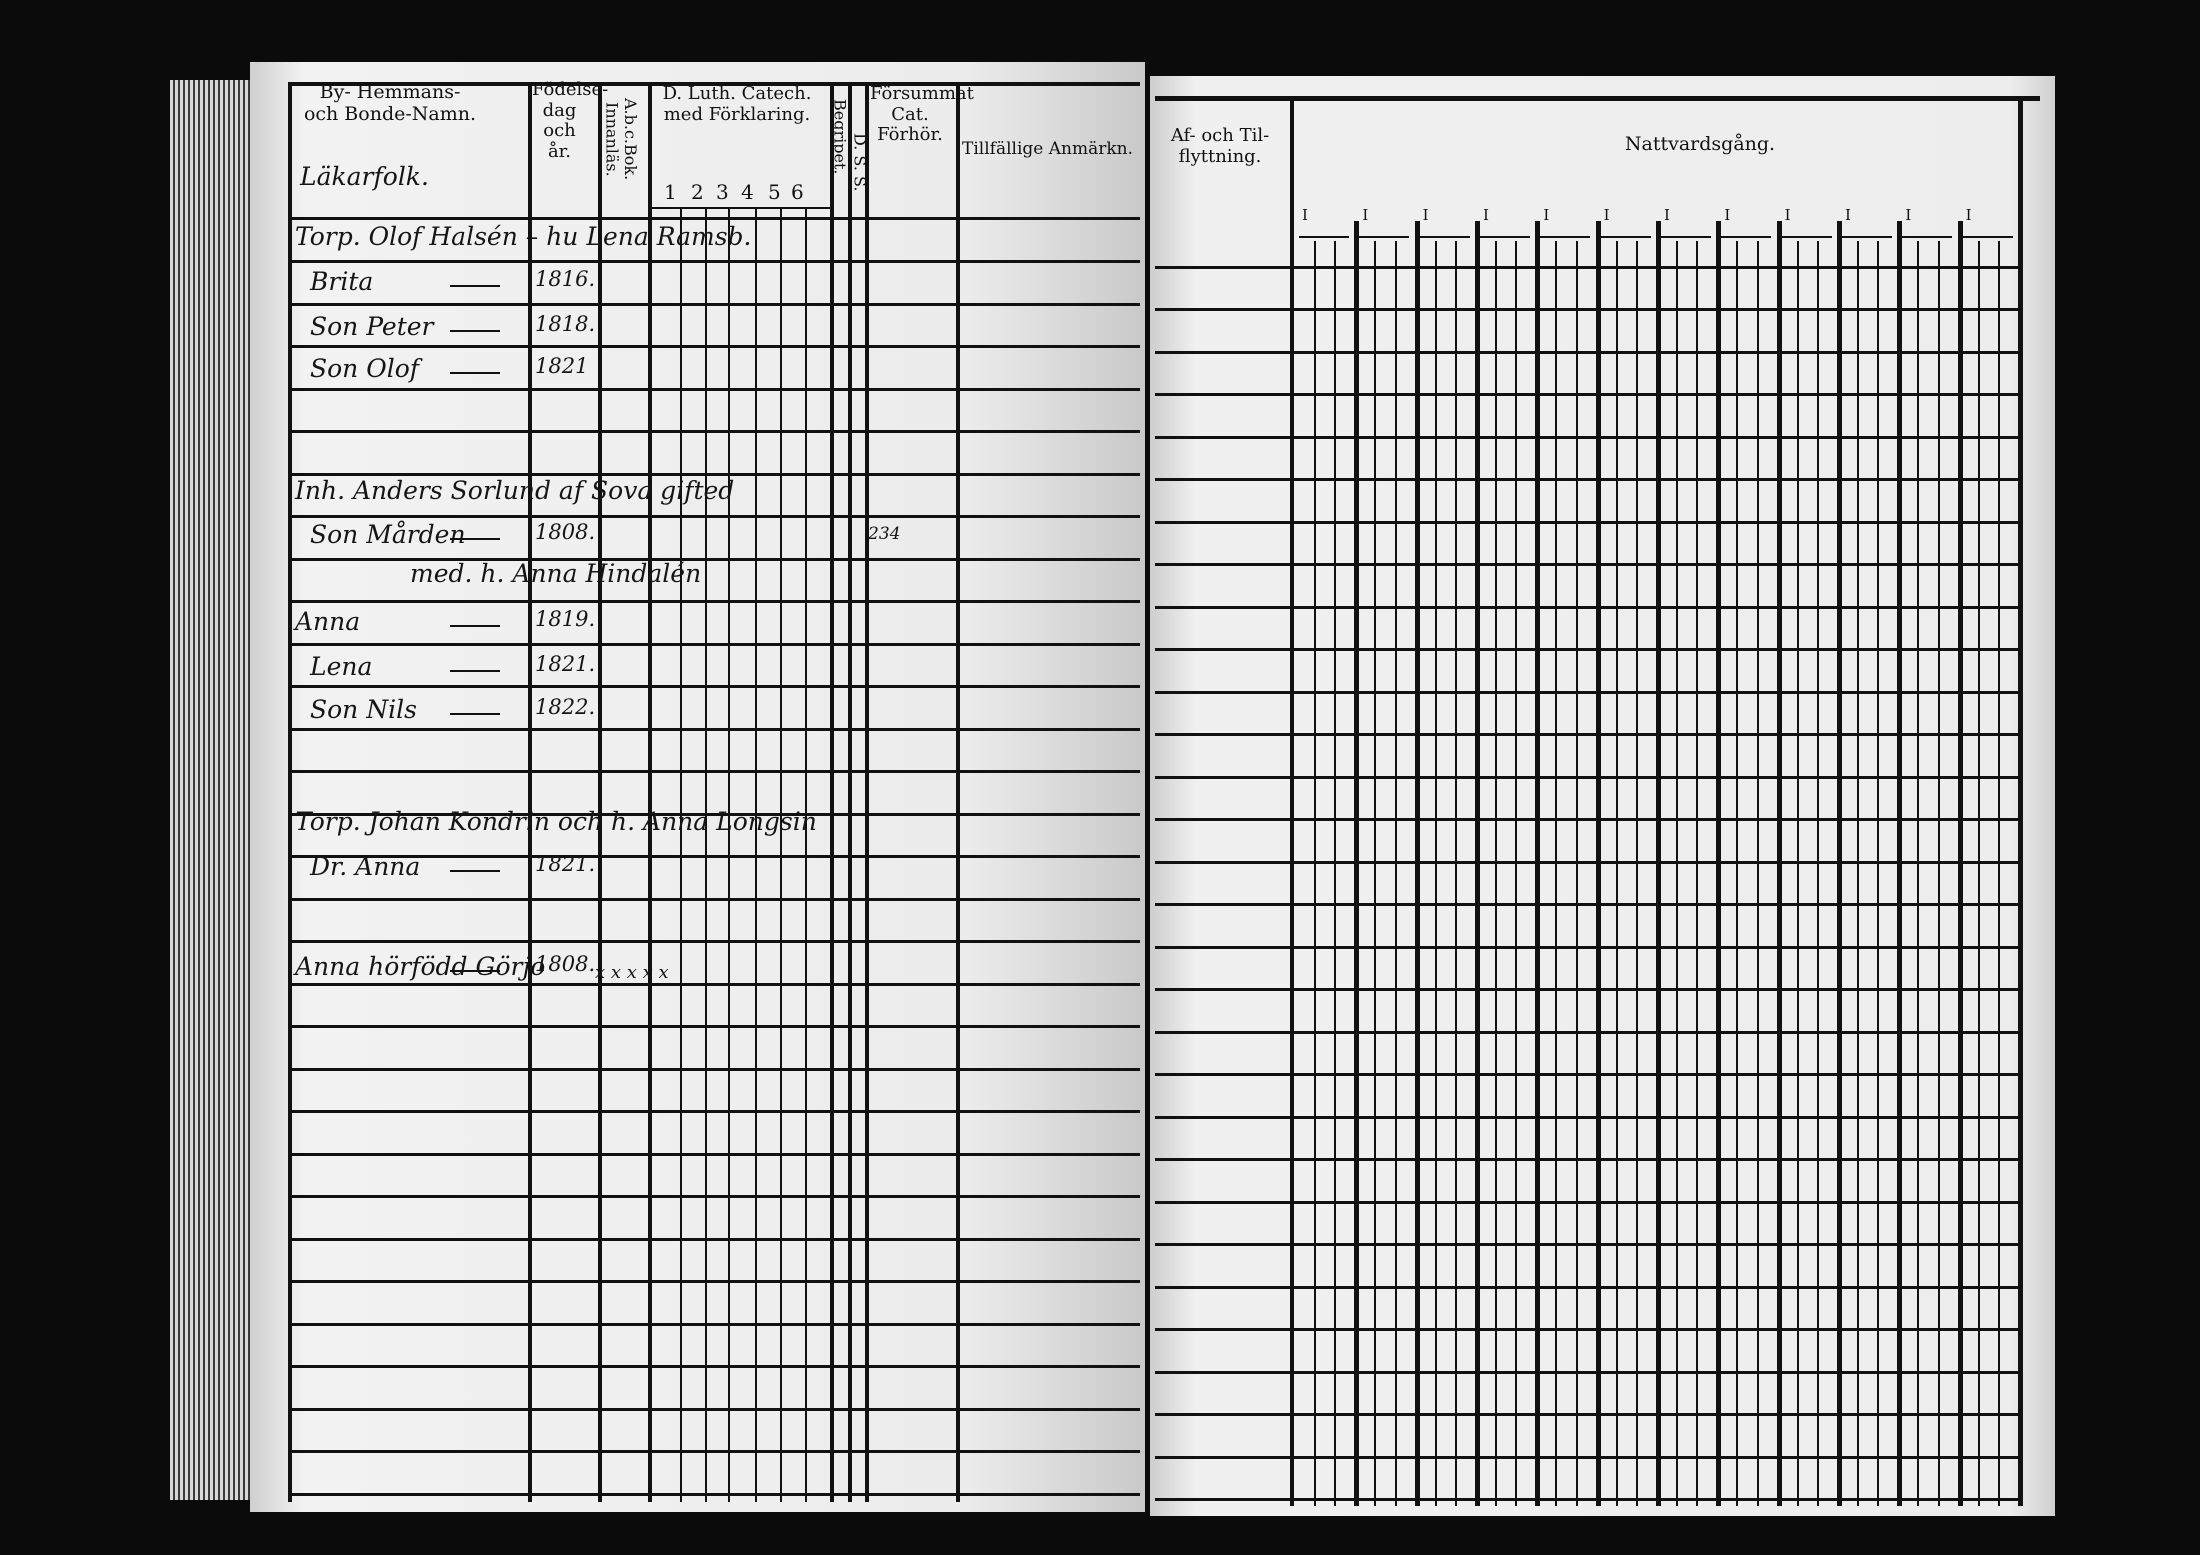 This screenshot has width=2200, height=1555. What do you see at coordinates (390, 103) in the screenshot?
I see `header-name: By- Hemmans- och Bonde-Namn.` at bounding box center [390, 103].